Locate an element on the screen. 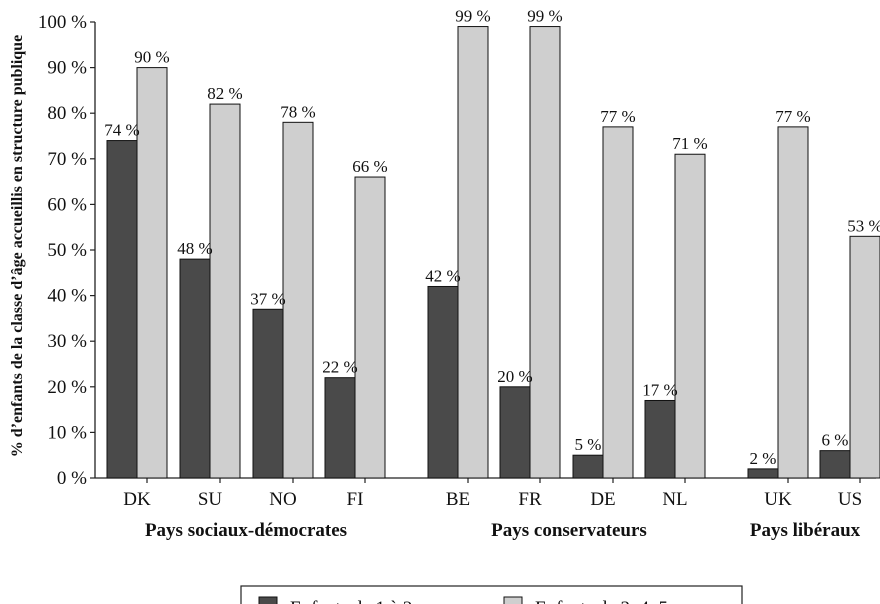  bar-age-3-5-uk is located at coordinates (793, 302).